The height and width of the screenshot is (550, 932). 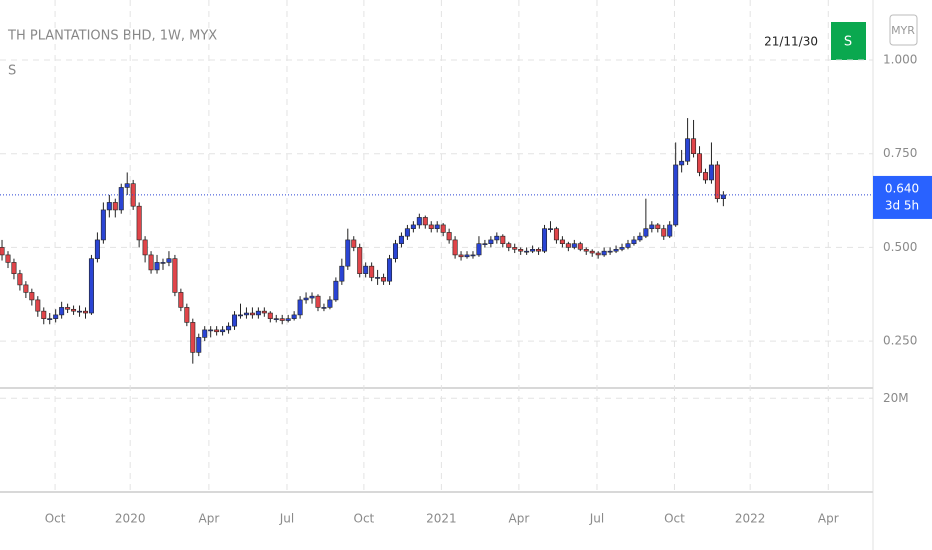 What do you see at coordinates (130, 519) in the screenshot?
I see `x-tick-label: 2020` at bounding box center [130, 519].